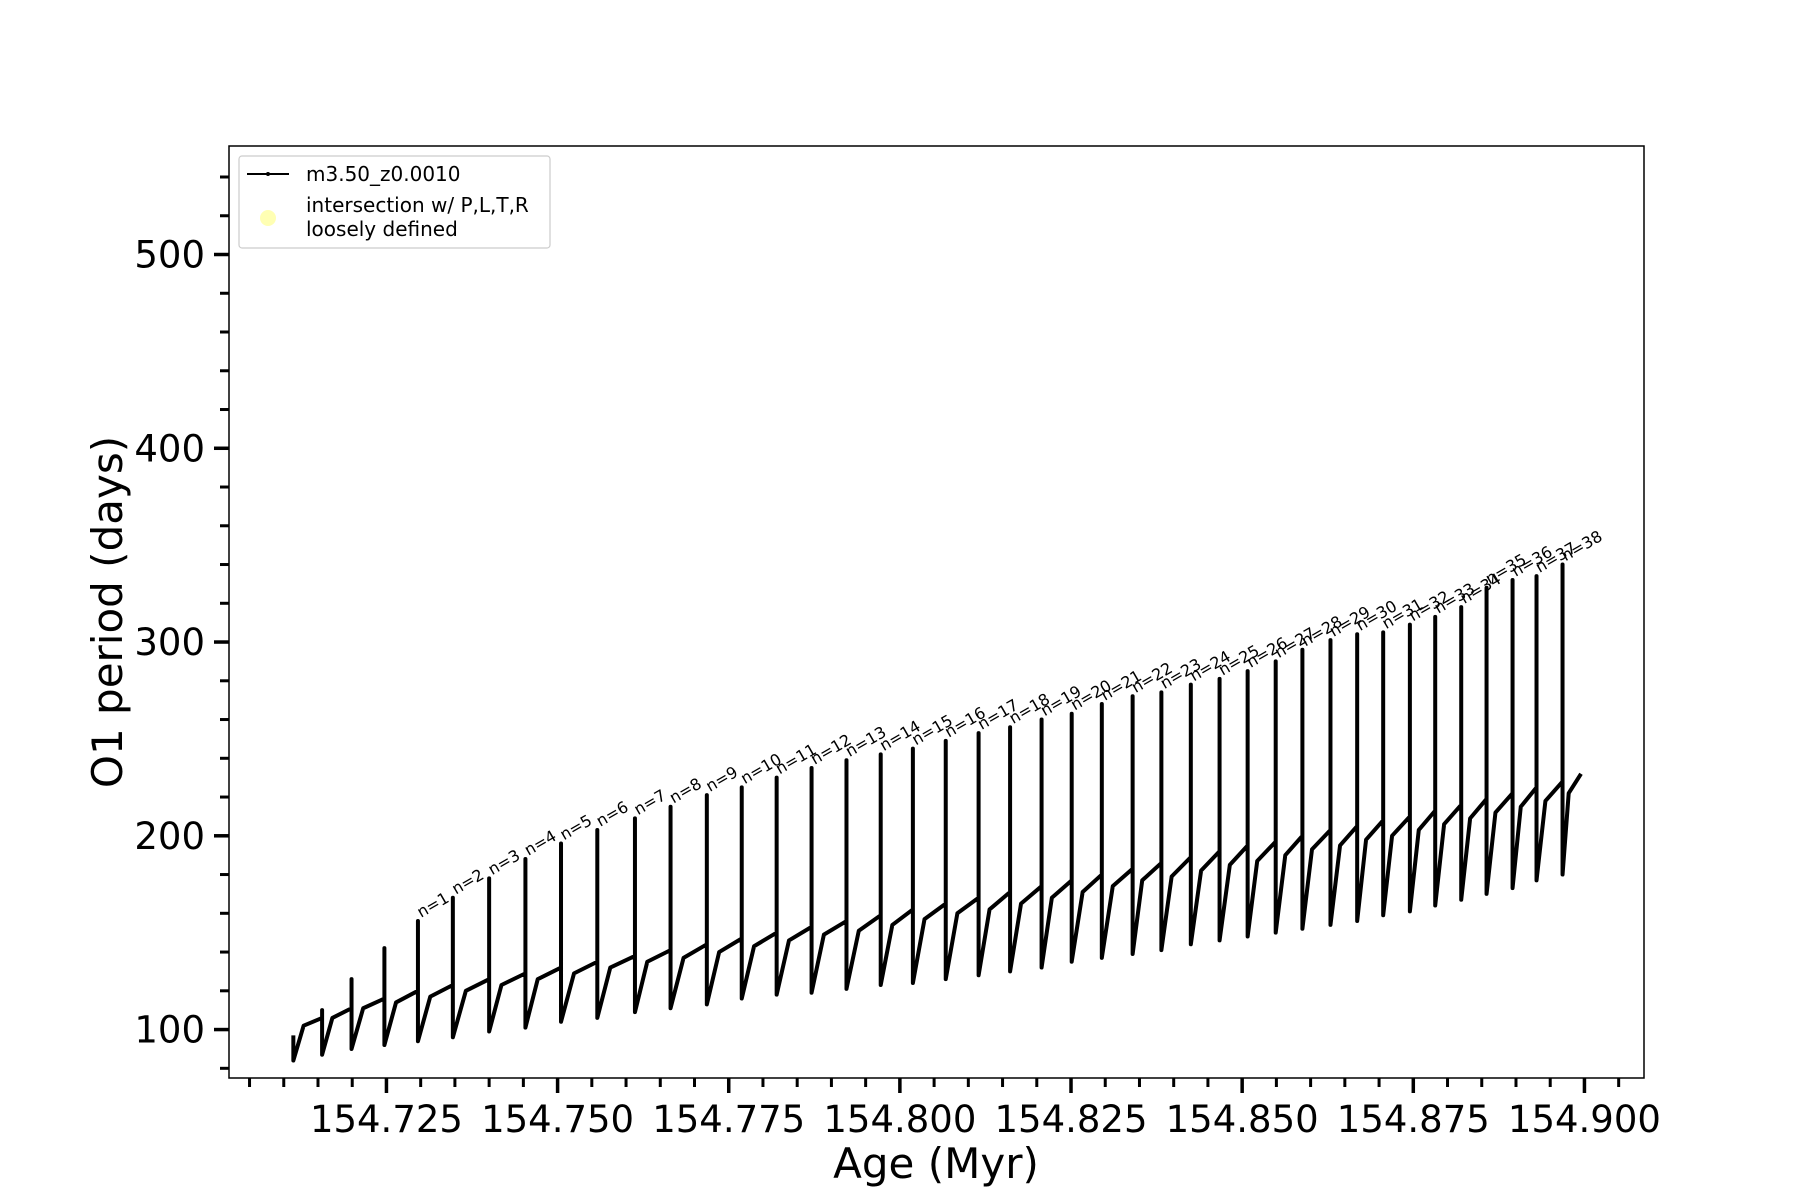  I want to click on y-tick-label: 400, so click(169, 448).